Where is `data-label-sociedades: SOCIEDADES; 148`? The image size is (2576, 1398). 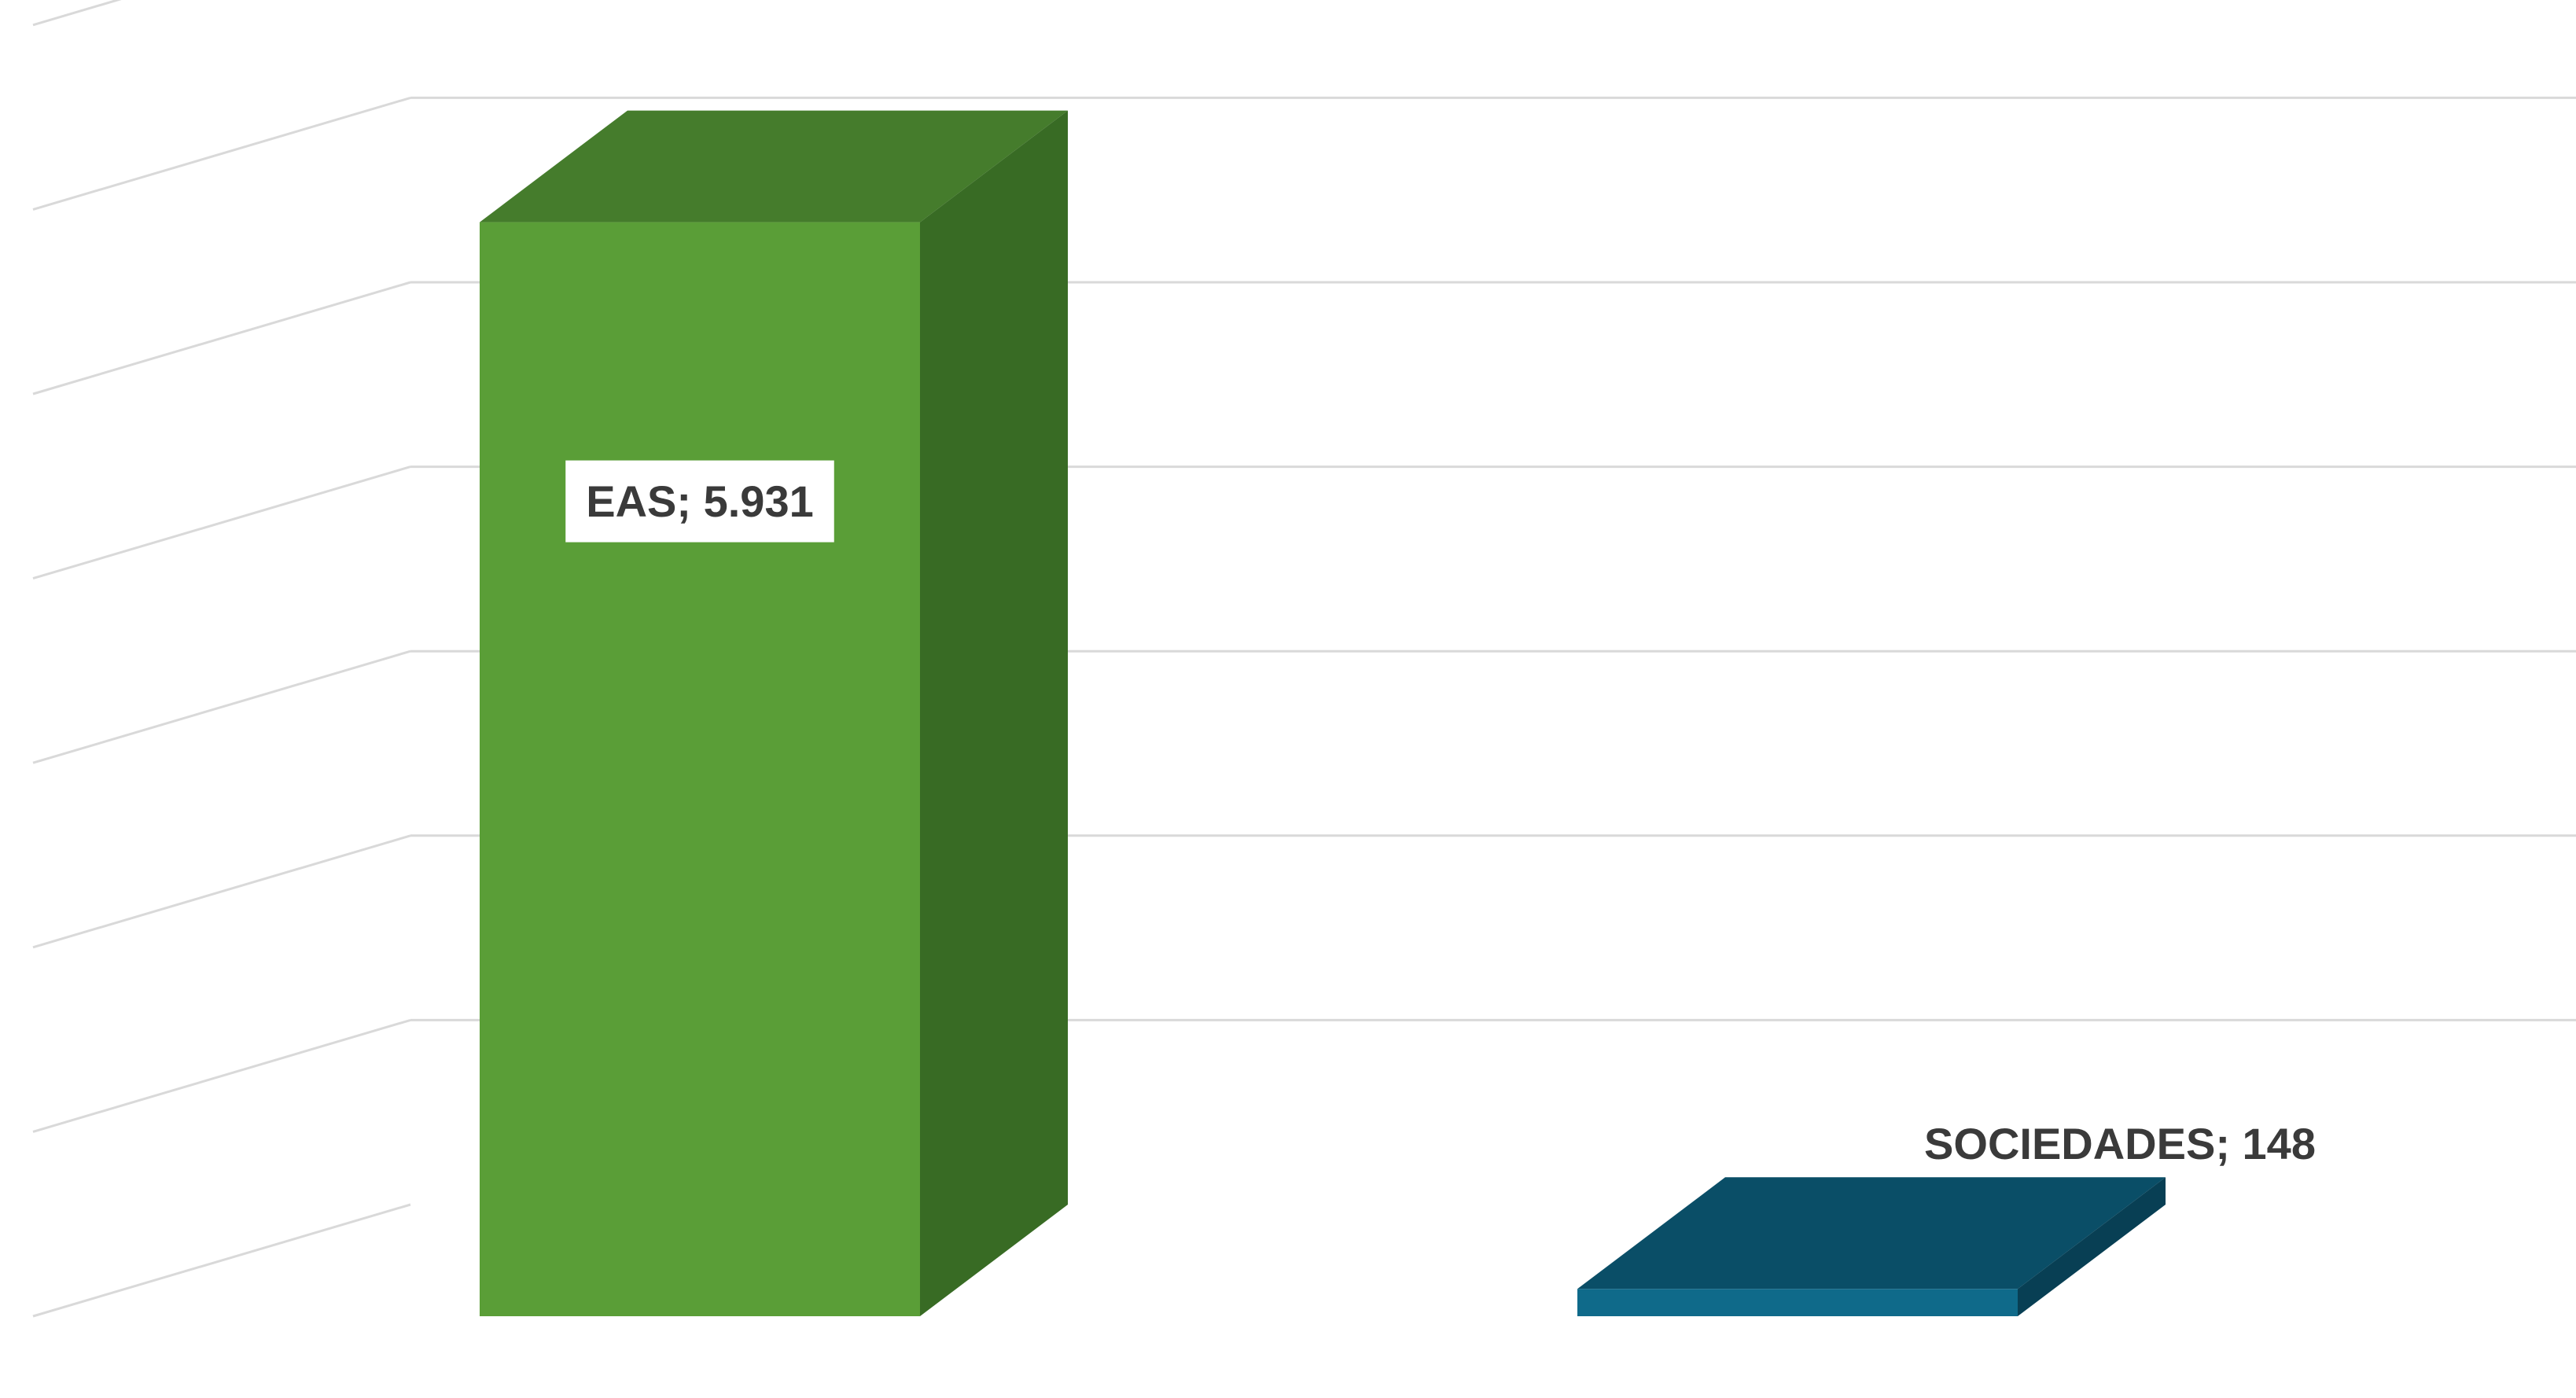
data-label-sociedades: SOCIEDADES; 148 is located at coordinates (2120, 1143).